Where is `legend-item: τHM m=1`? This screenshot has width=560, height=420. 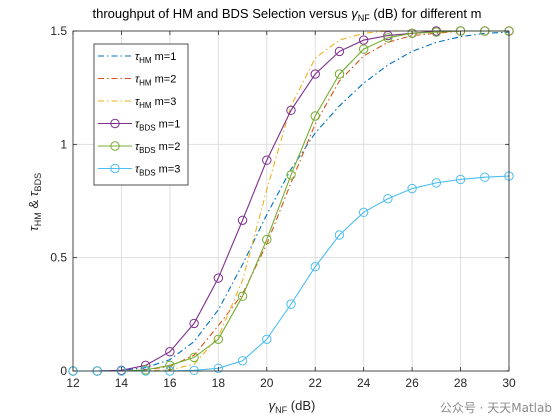
legend-item: τHM m=1 is located at coordinates (137, 58).